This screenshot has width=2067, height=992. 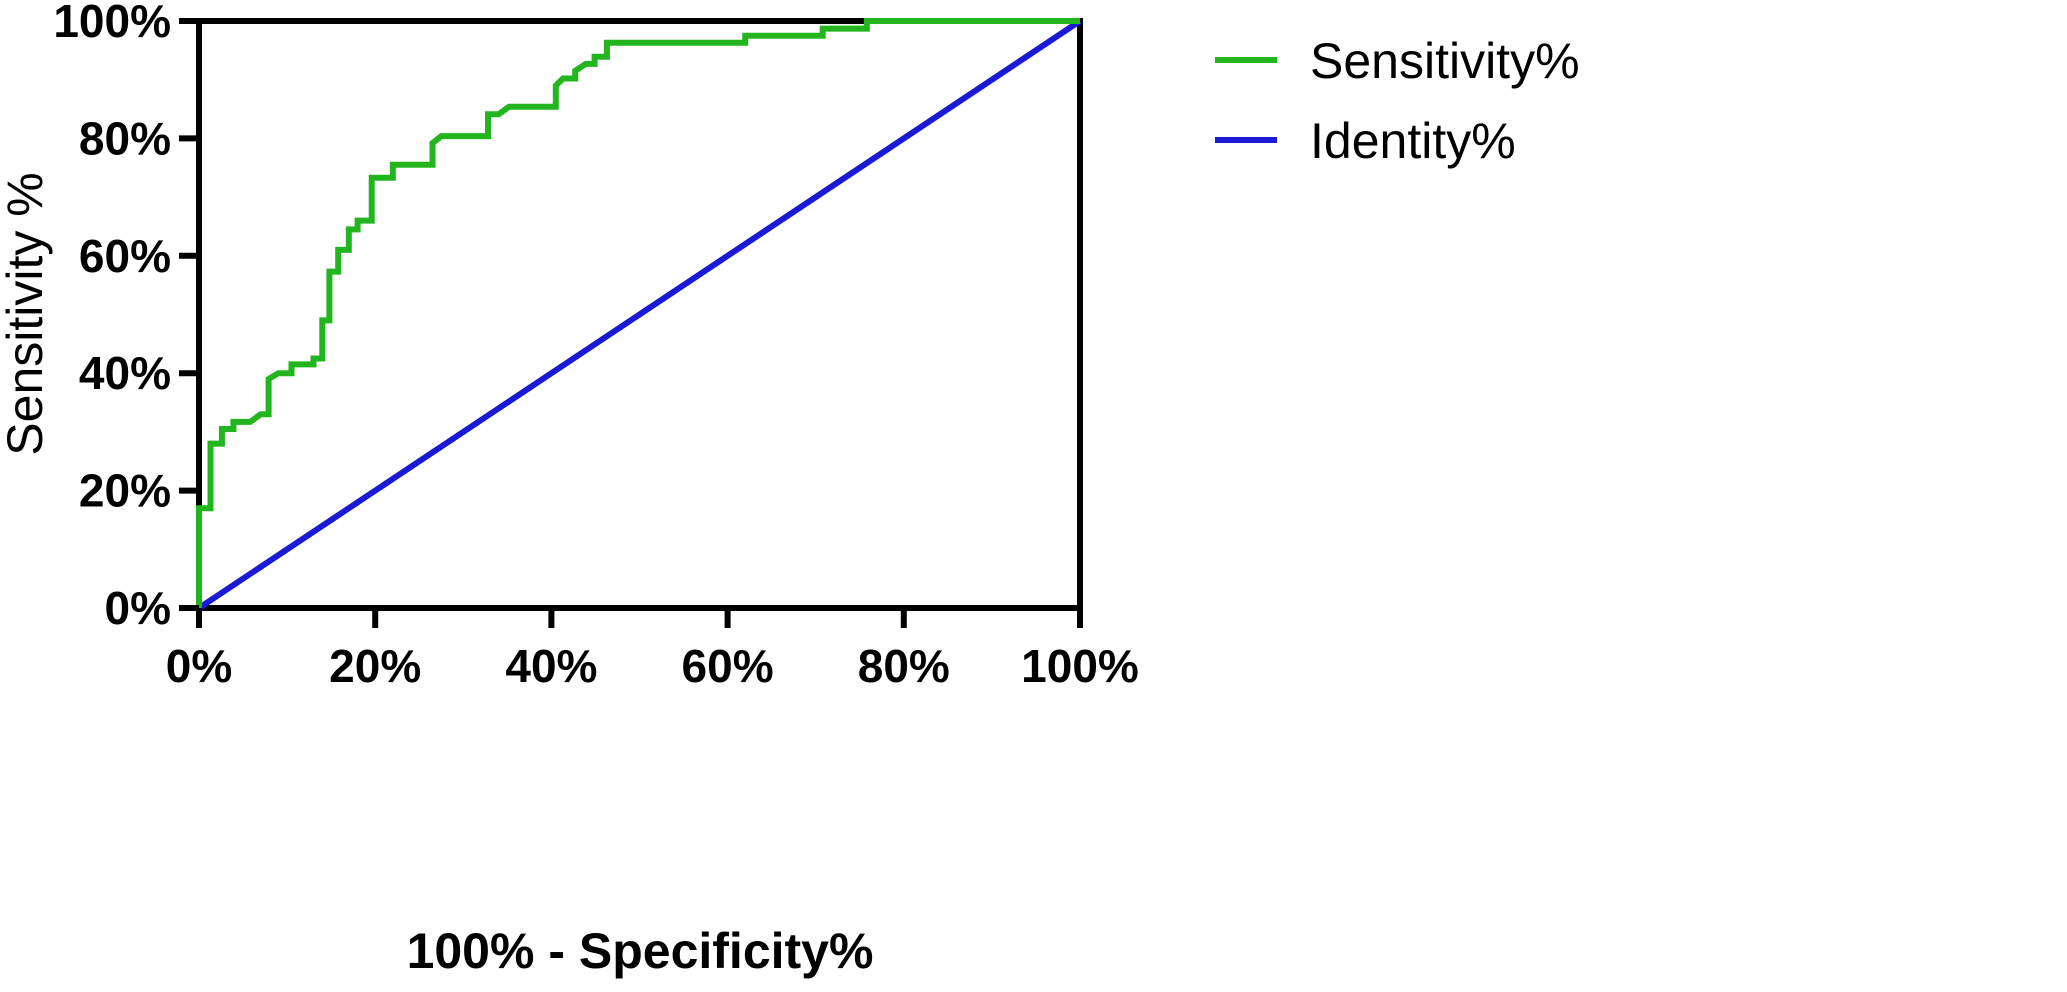 I want to click on y-tick-label: 20%, so click(x=125, y=491).